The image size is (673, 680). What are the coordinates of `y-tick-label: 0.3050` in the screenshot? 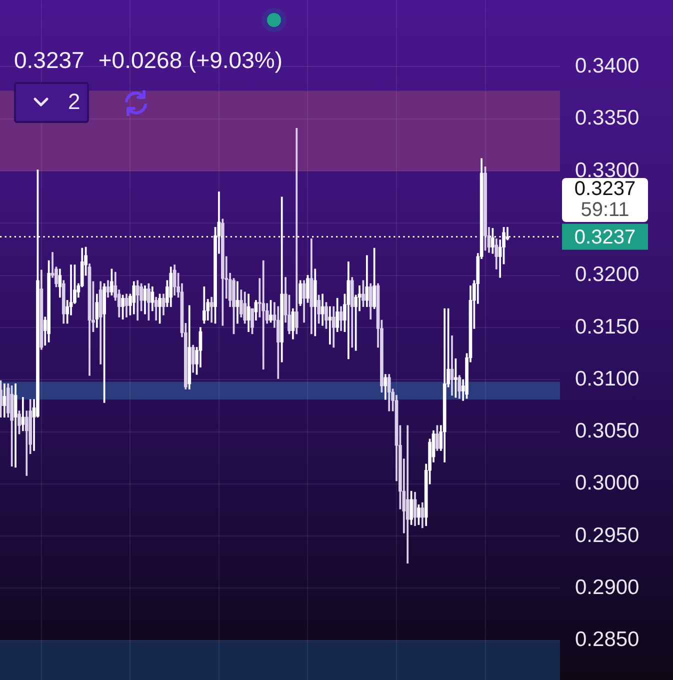 It's located at (607, 431).